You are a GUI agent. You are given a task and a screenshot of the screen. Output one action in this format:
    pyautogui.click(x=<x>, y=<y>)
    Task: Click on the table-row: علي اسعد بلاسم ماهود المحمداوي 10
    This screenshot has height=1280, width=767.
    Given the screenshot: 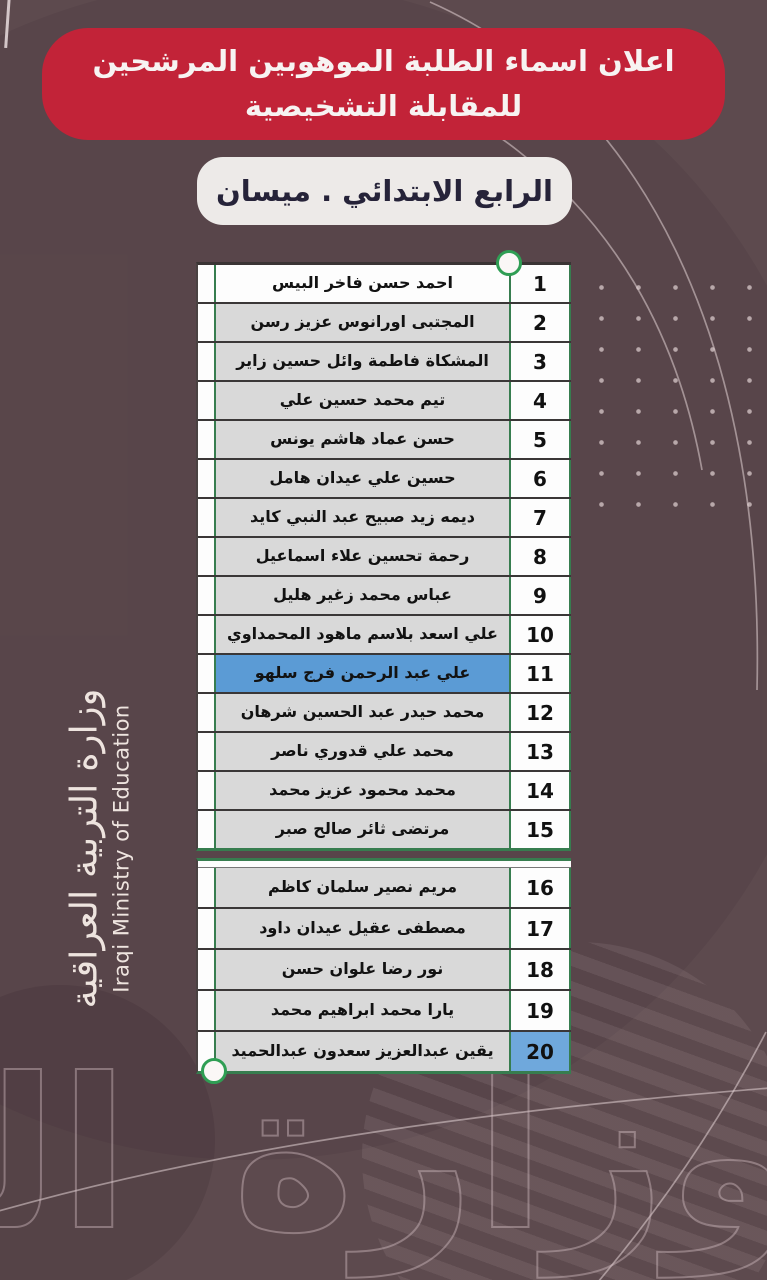 What is the action you would take?
    pyautogui.click(x=384, y=635)
    